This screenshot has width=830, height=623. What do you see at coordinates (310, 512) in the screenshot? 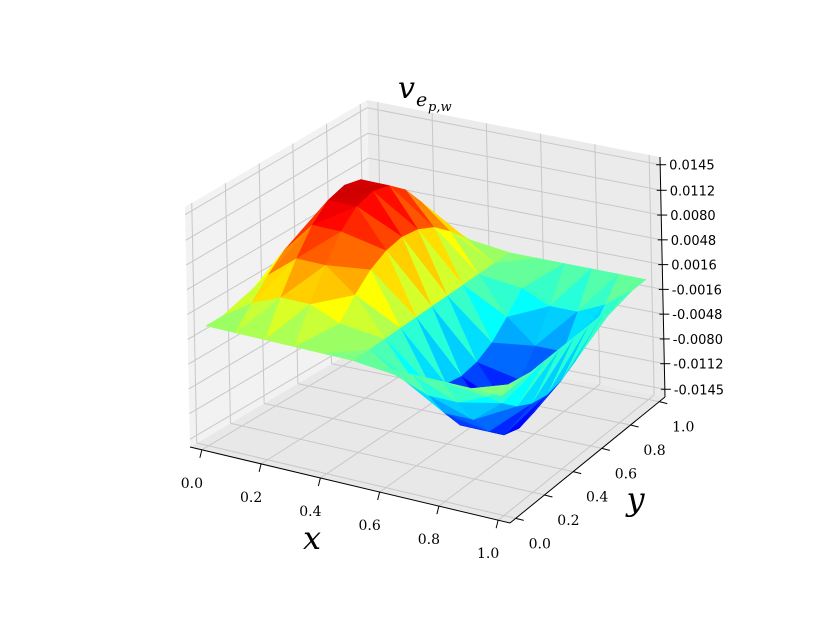
I see `x-tick-label: 0.4` at bounding box center [310, 512].